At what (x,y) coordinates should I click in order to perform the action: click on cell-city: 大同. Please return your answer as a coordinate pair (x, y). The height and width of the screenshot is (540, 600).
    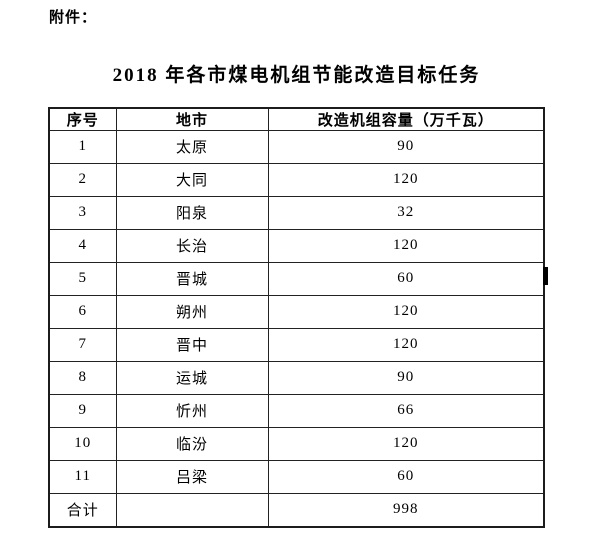
    Looking at the image, I should click on (192, 179).